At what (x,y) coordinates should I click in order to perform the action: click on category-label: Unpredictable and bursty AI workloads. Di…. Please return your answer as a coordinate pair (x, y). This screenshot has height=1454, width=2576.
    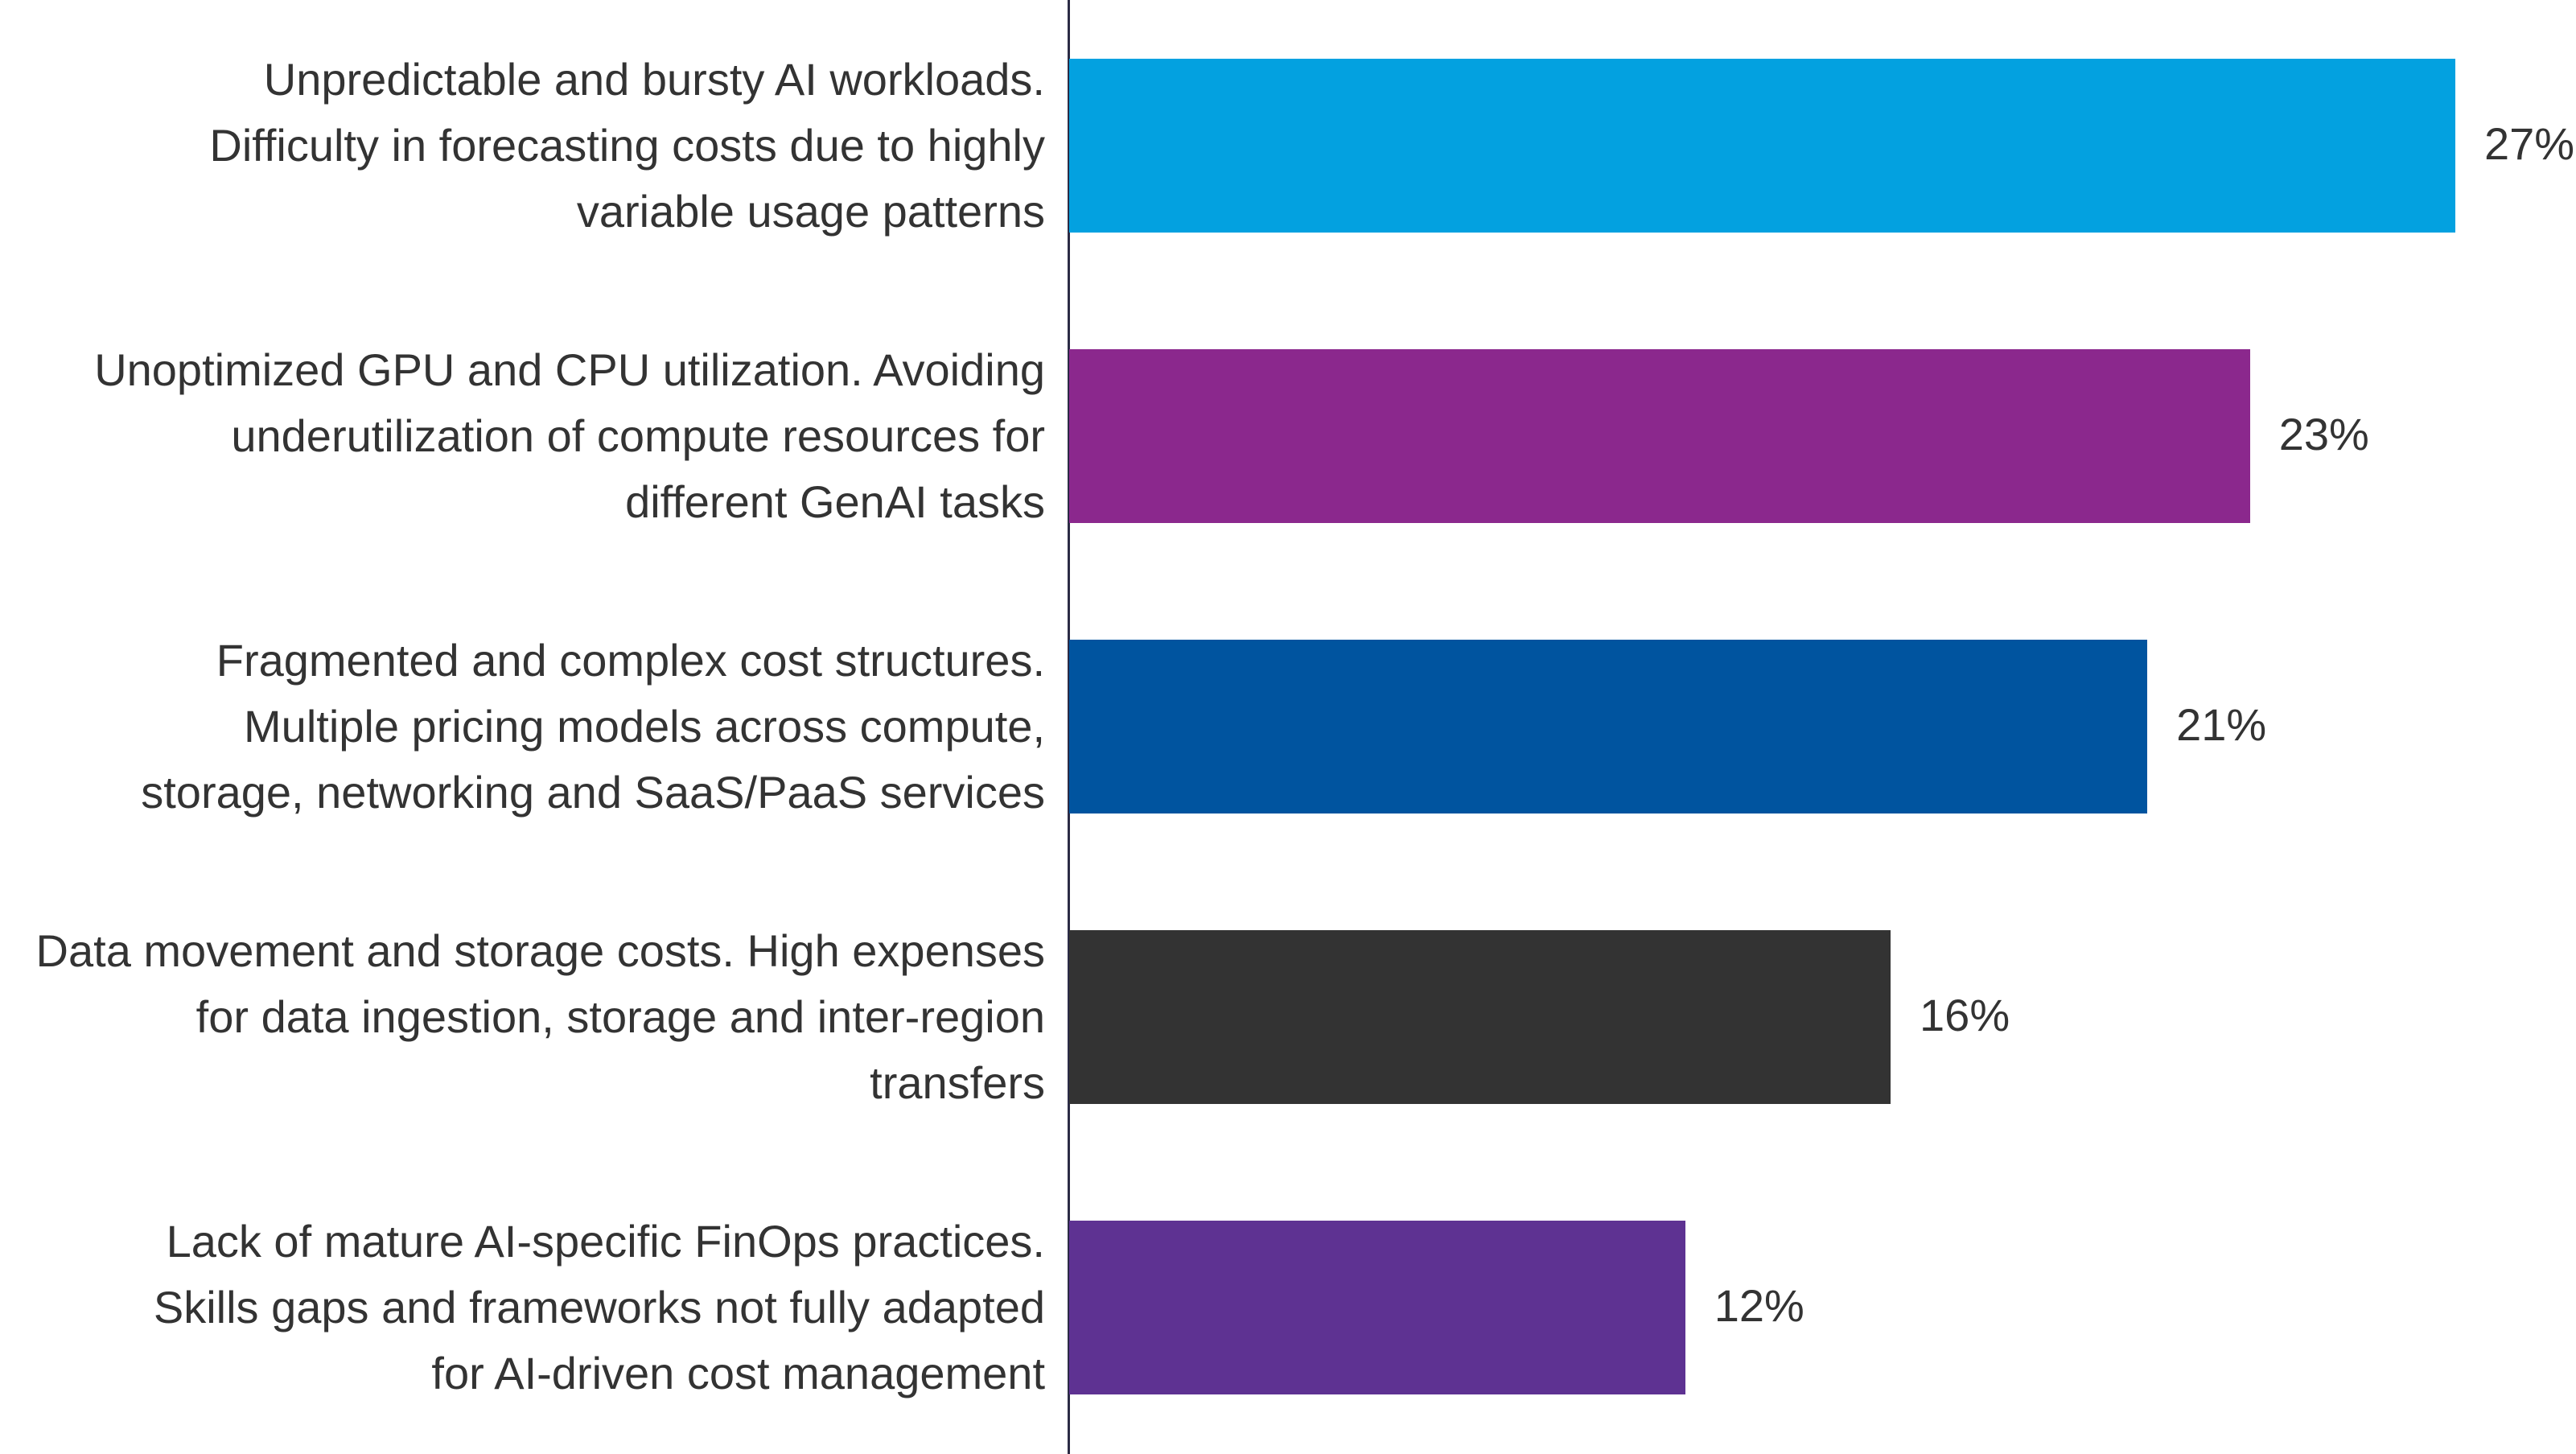
    Looking at the image, I should click on (522, 146).